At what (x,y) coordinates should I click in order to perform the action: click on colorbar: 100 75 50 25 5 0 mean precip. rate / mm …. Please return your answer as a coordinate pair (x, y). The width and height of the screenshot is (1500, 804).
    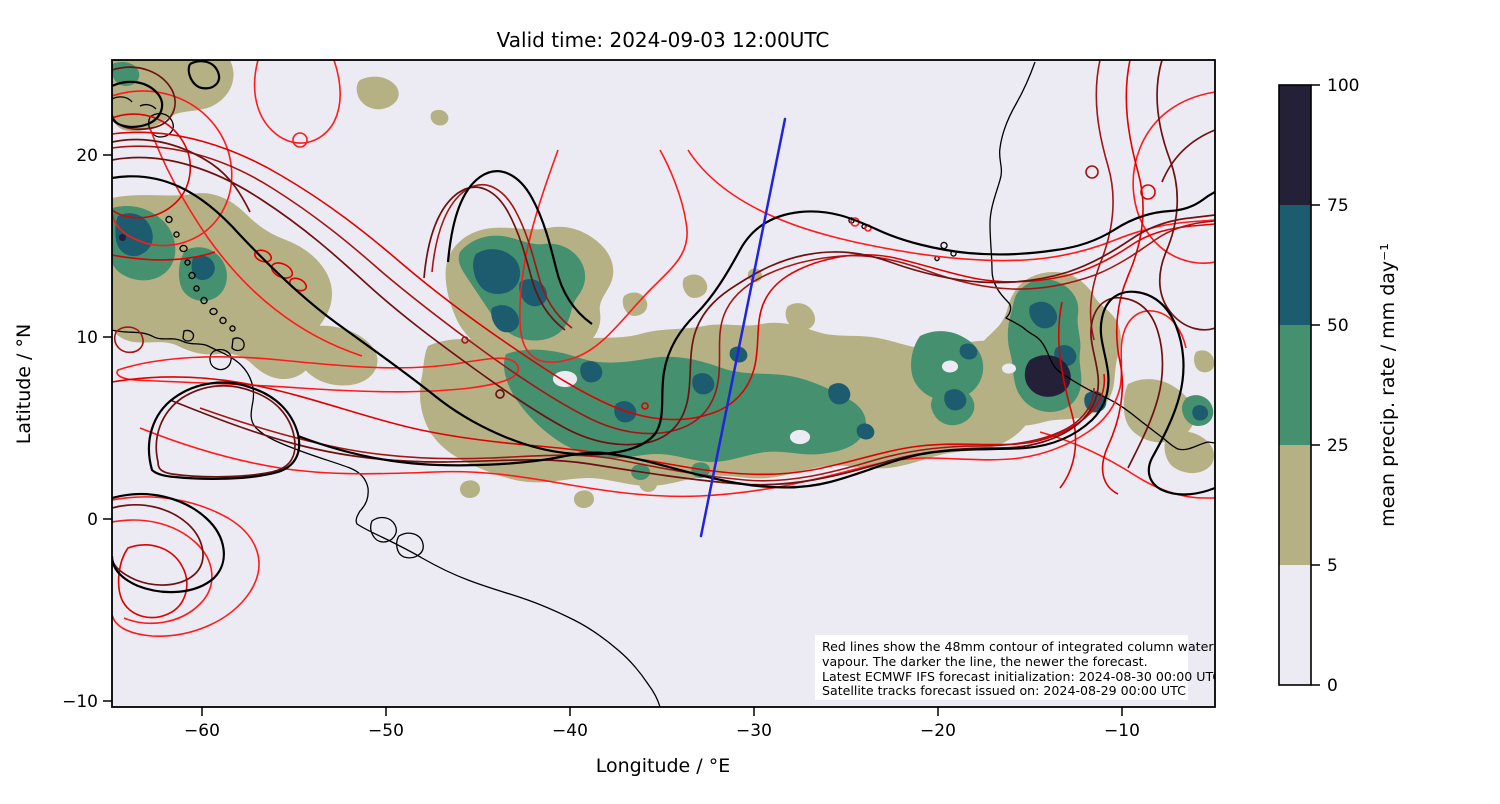
    Looking at the image, I should click on (1338, 386).